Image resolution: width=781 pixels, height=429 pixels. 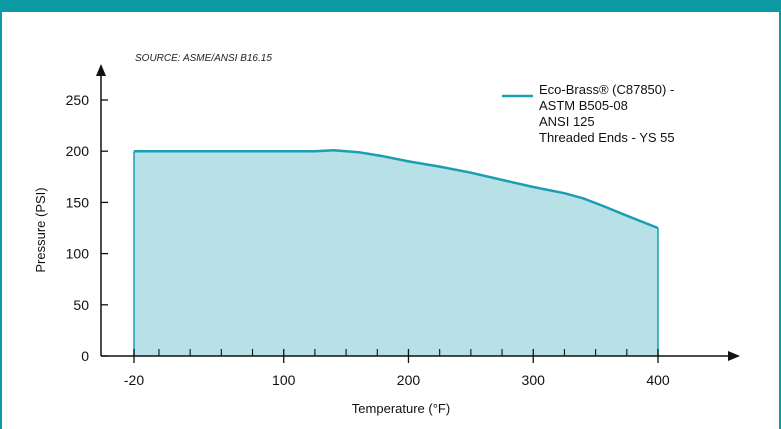 What do you see at coordinates (567, 121) in the screenshot?
I see `legend-label-line: ANSI 125` at bounding box center [567, 121].